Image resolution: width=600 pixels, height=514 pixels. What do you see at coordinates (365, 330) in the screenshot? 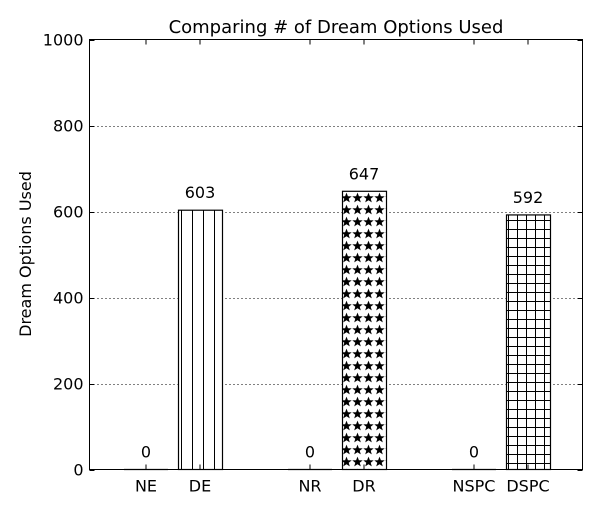
I see `bar-dr` at bounding box center [365, 330].